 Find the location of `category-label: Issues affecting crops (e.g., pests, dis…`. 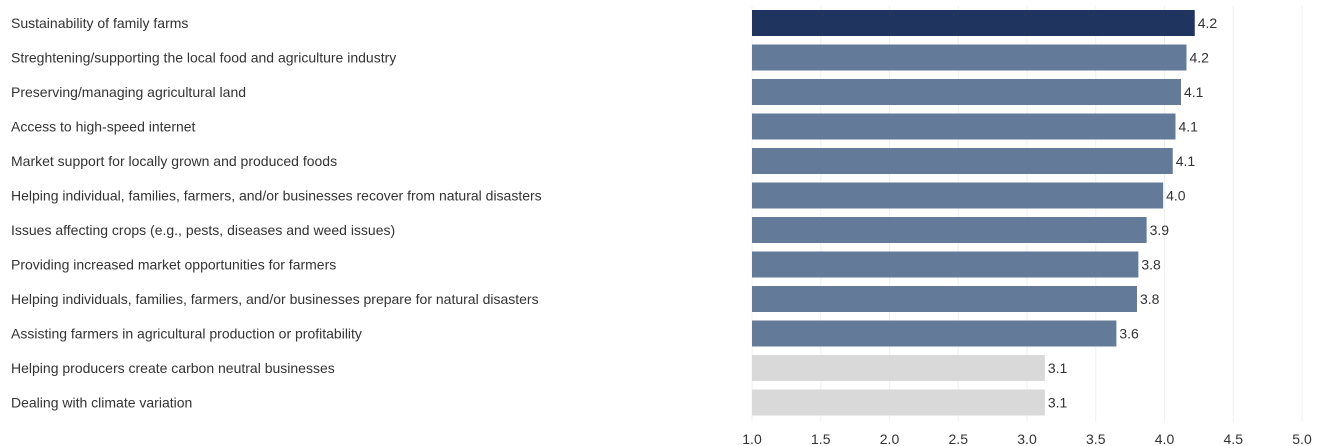

category-label: Issues affecting crops (e.g., pests, dis… is located at coordinates (203, 230).